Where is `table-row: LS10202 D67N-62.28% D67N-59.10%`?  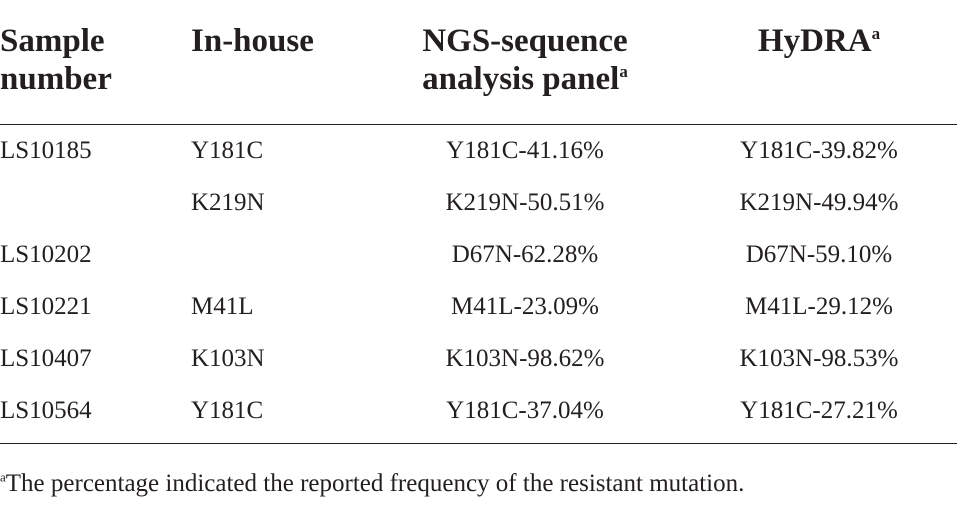 table-row: LS10202 D67N-62.28% D67N-59.10% is located at coordinates (478, 255).